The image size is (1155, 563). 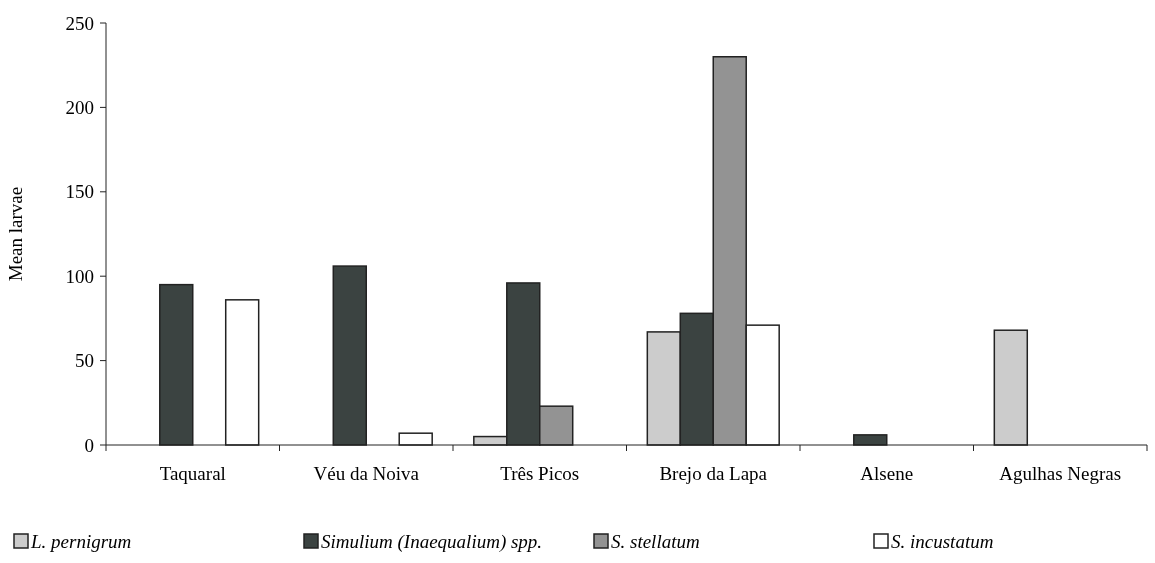 What do you see at coordinates (655, 541) in the screenshot?
I see `legend-label: S. stellatum` at bounding box center [655, 541].